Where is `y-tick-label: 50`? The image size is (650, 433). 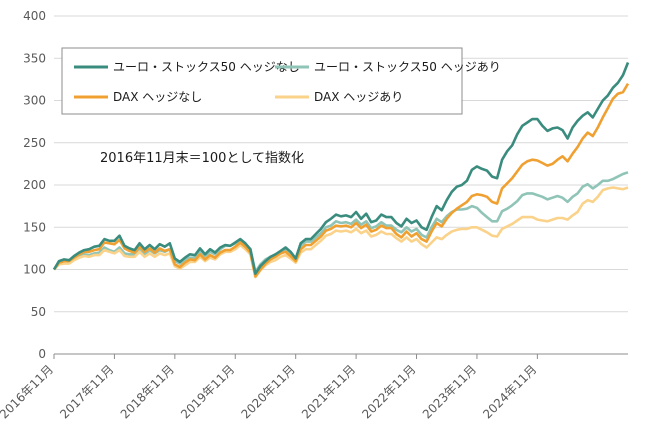
y-tick-label: 50 is located at coordinates (38, 312).